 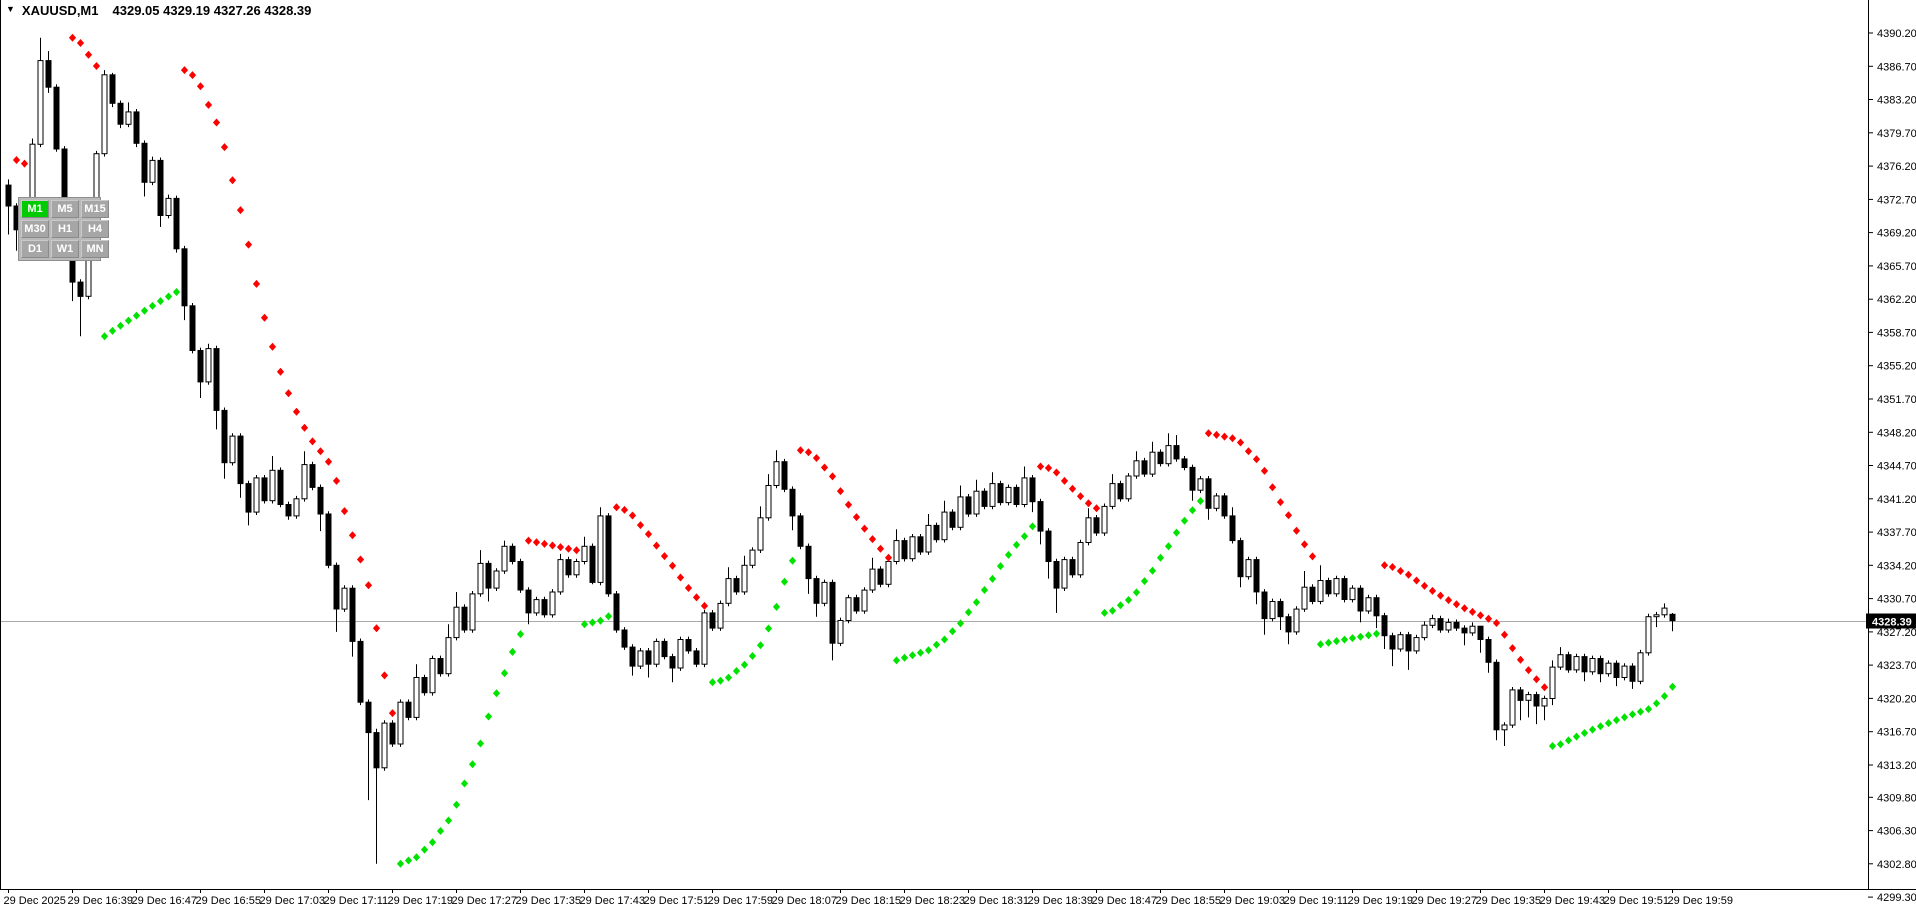 What do you see at coordinates (1896, 600) in the screenshot?
I see `svg-text: 4330.70` at bounding box center [1896, 600].